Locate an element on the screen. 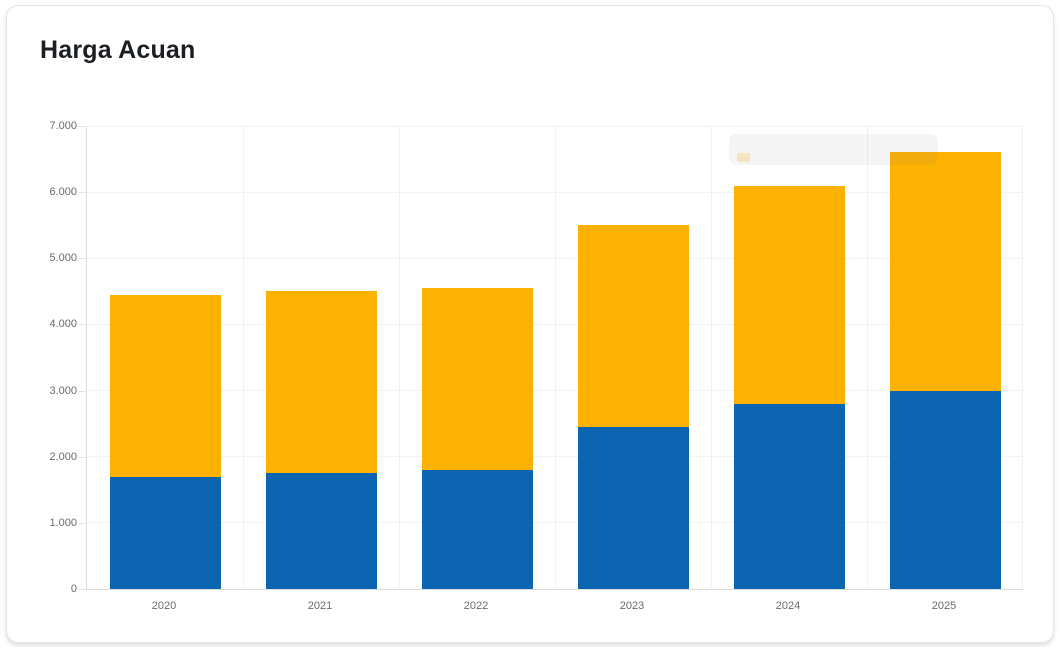 Image resolution: width=1060 pixels, height=647 pixels. x-tick-label: 2024 is located at coordinates (788, 606).